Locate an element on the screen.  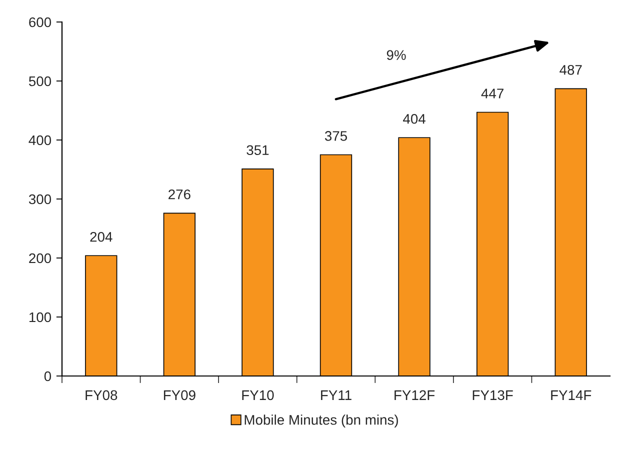
y-tick-label: 300 is located at coordinates (40, 199).